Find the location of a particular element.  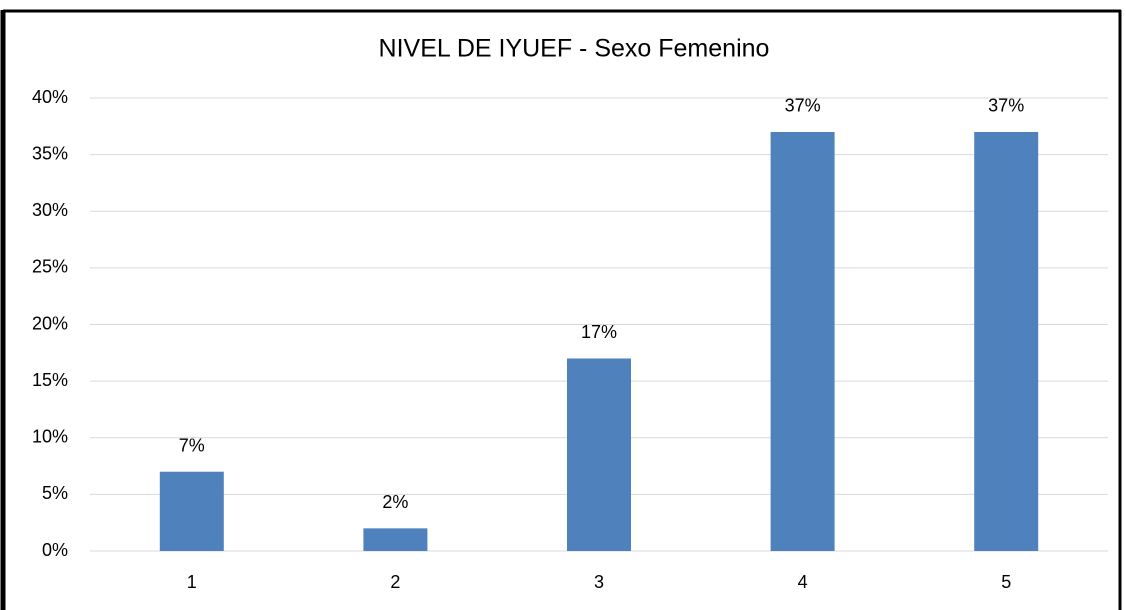

data-label: 2% is located at coordinates (395, 502).